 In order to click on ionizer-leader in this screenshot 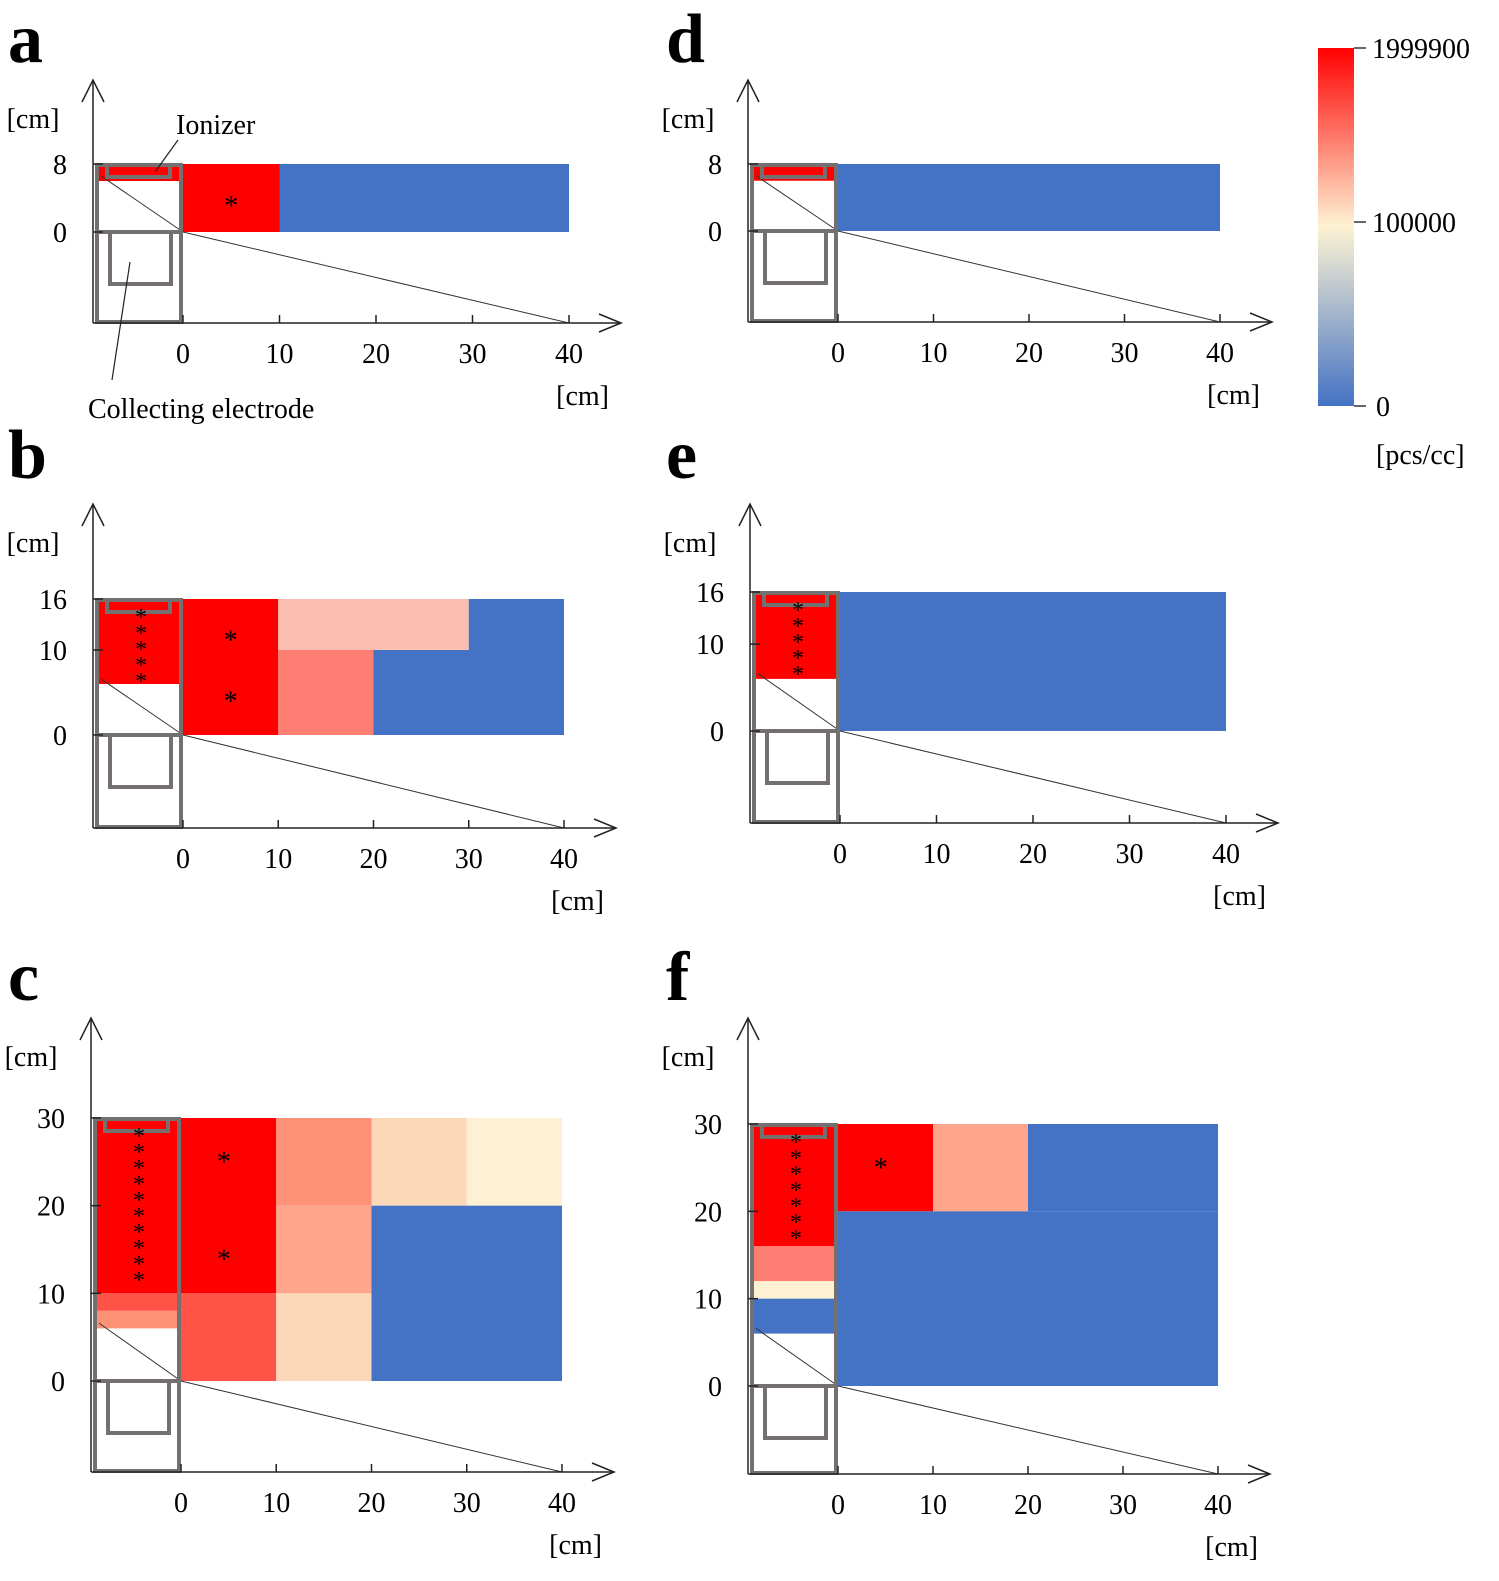, I will do `click(166, 156)`.